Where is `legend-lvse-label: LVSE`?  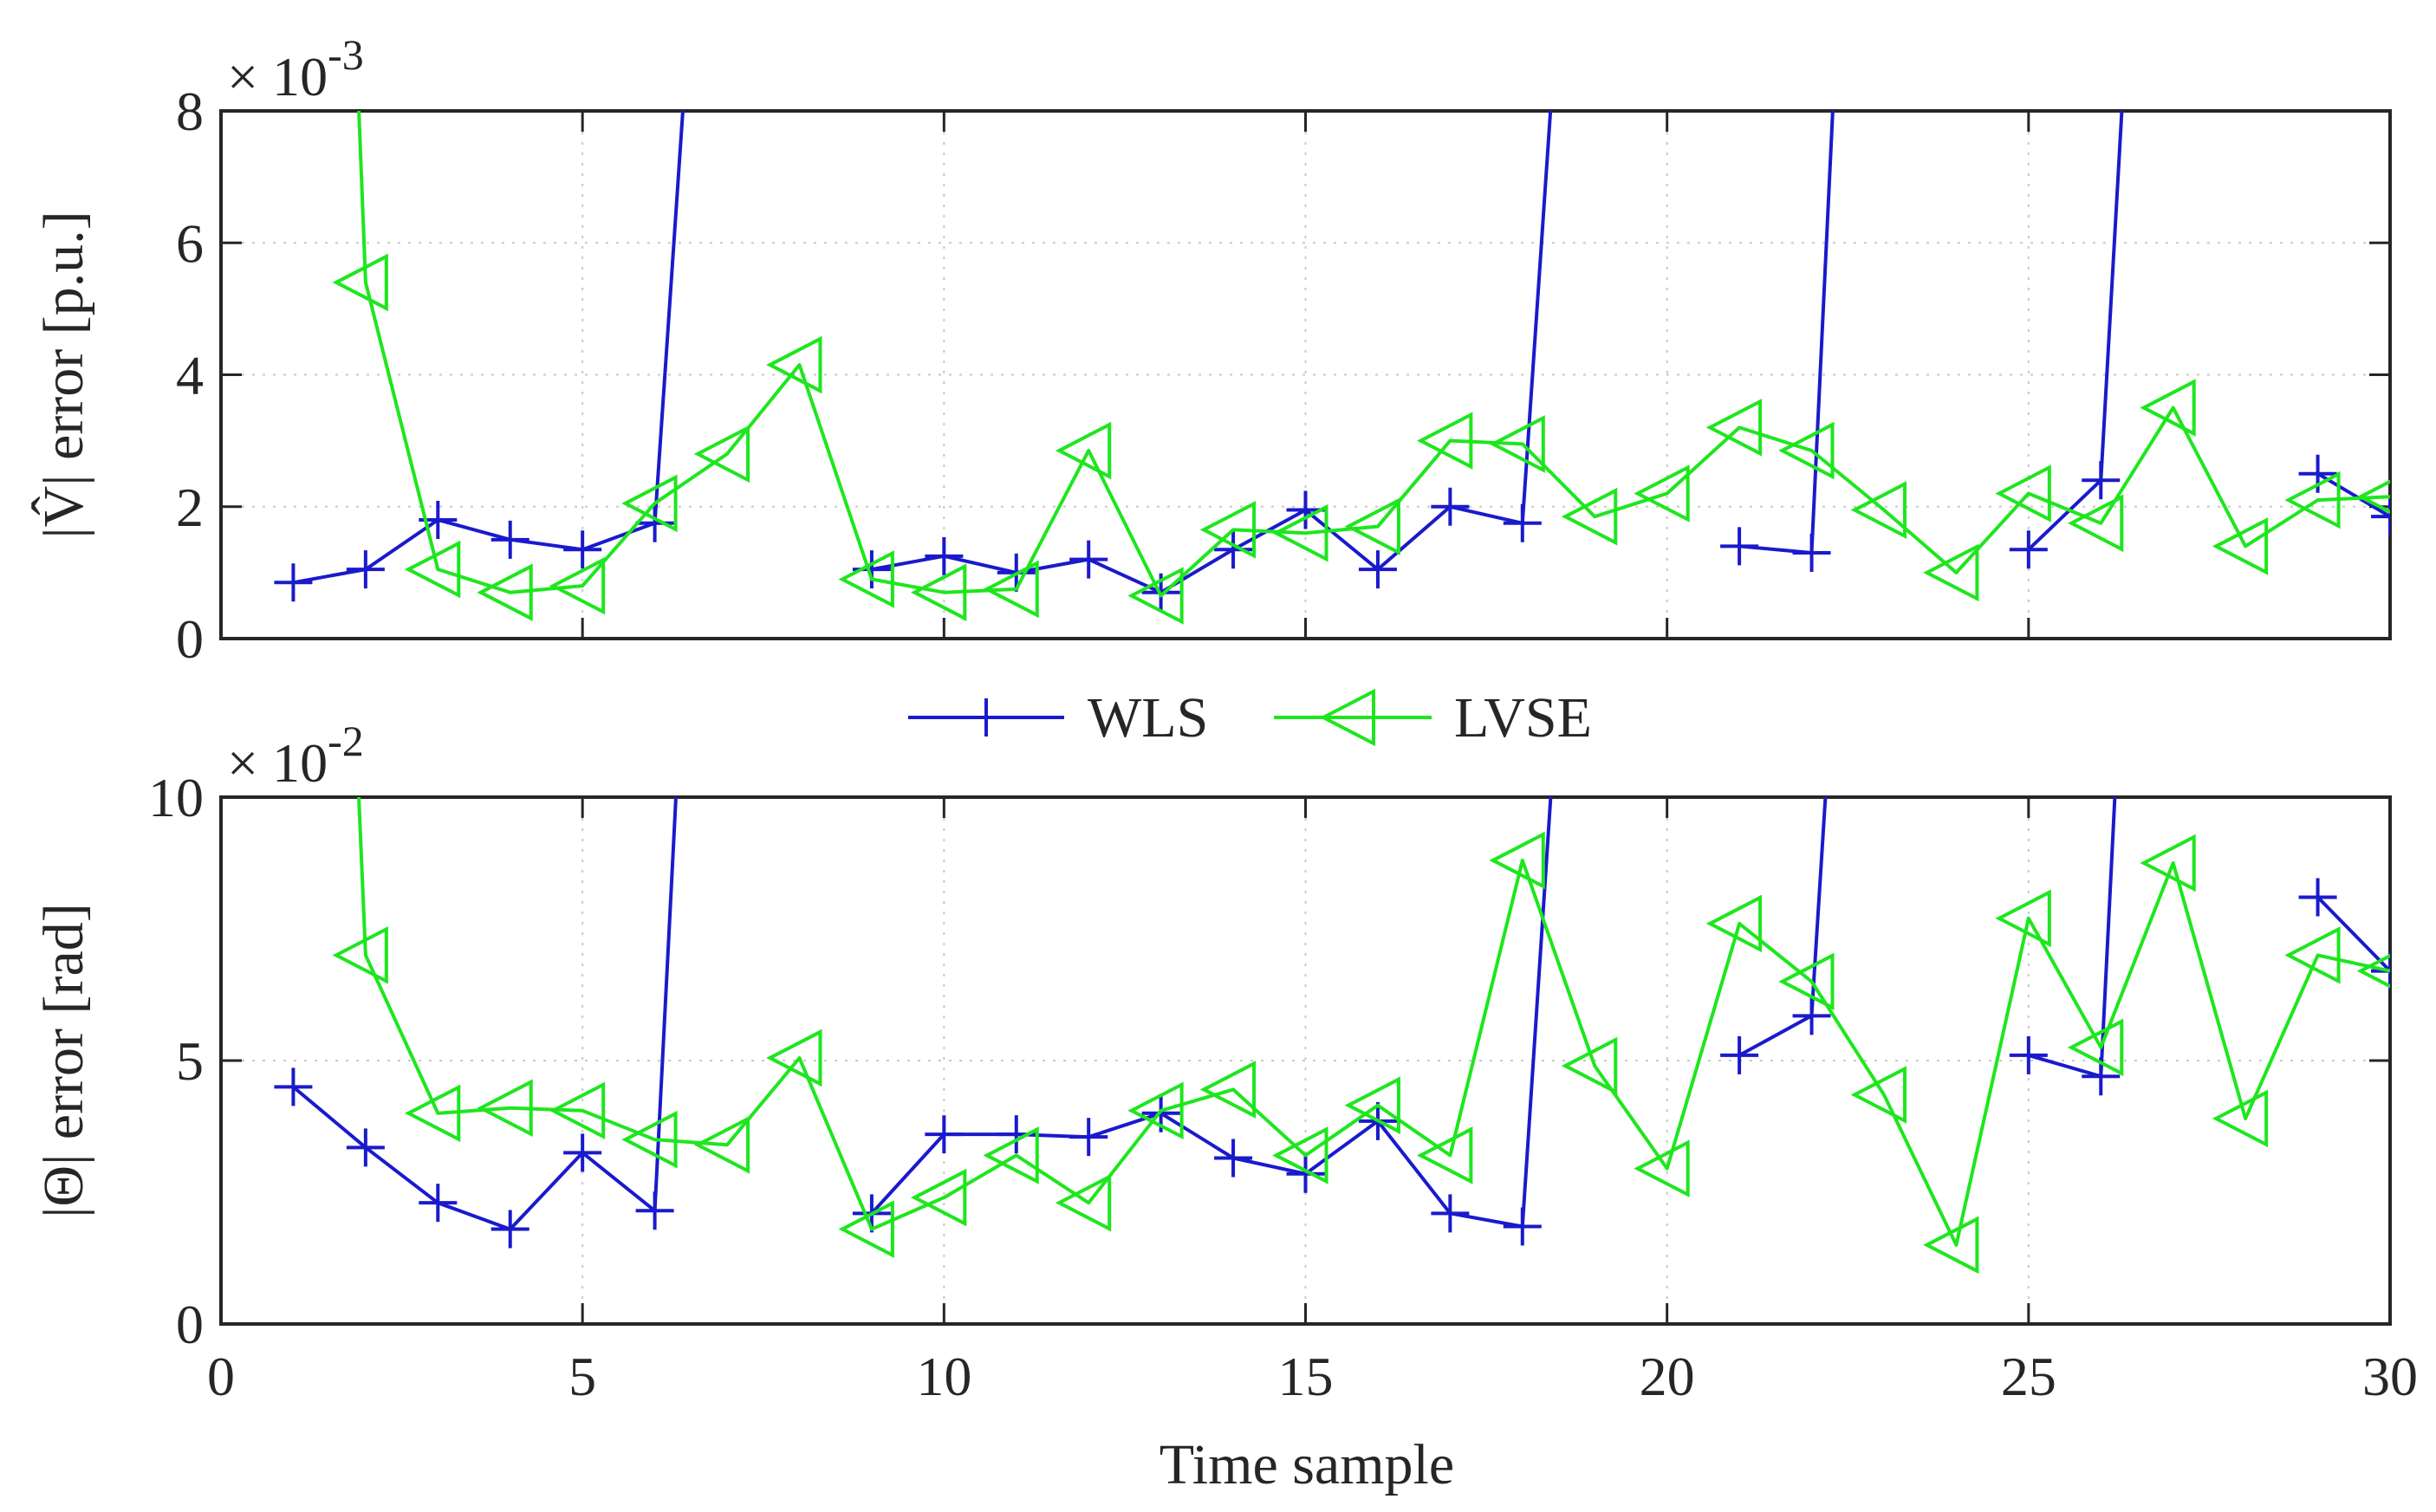 legend-lvse-label: LVSE is located at coordinates (1523, 718).